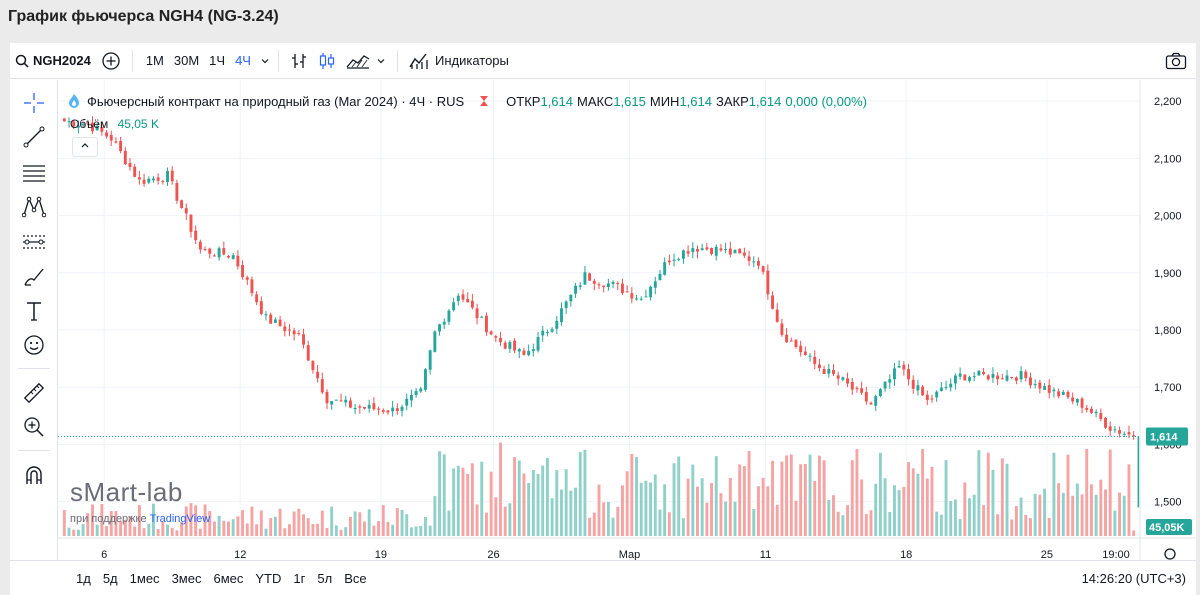  I want to click on range-5y: 5л, so click(325, 578).